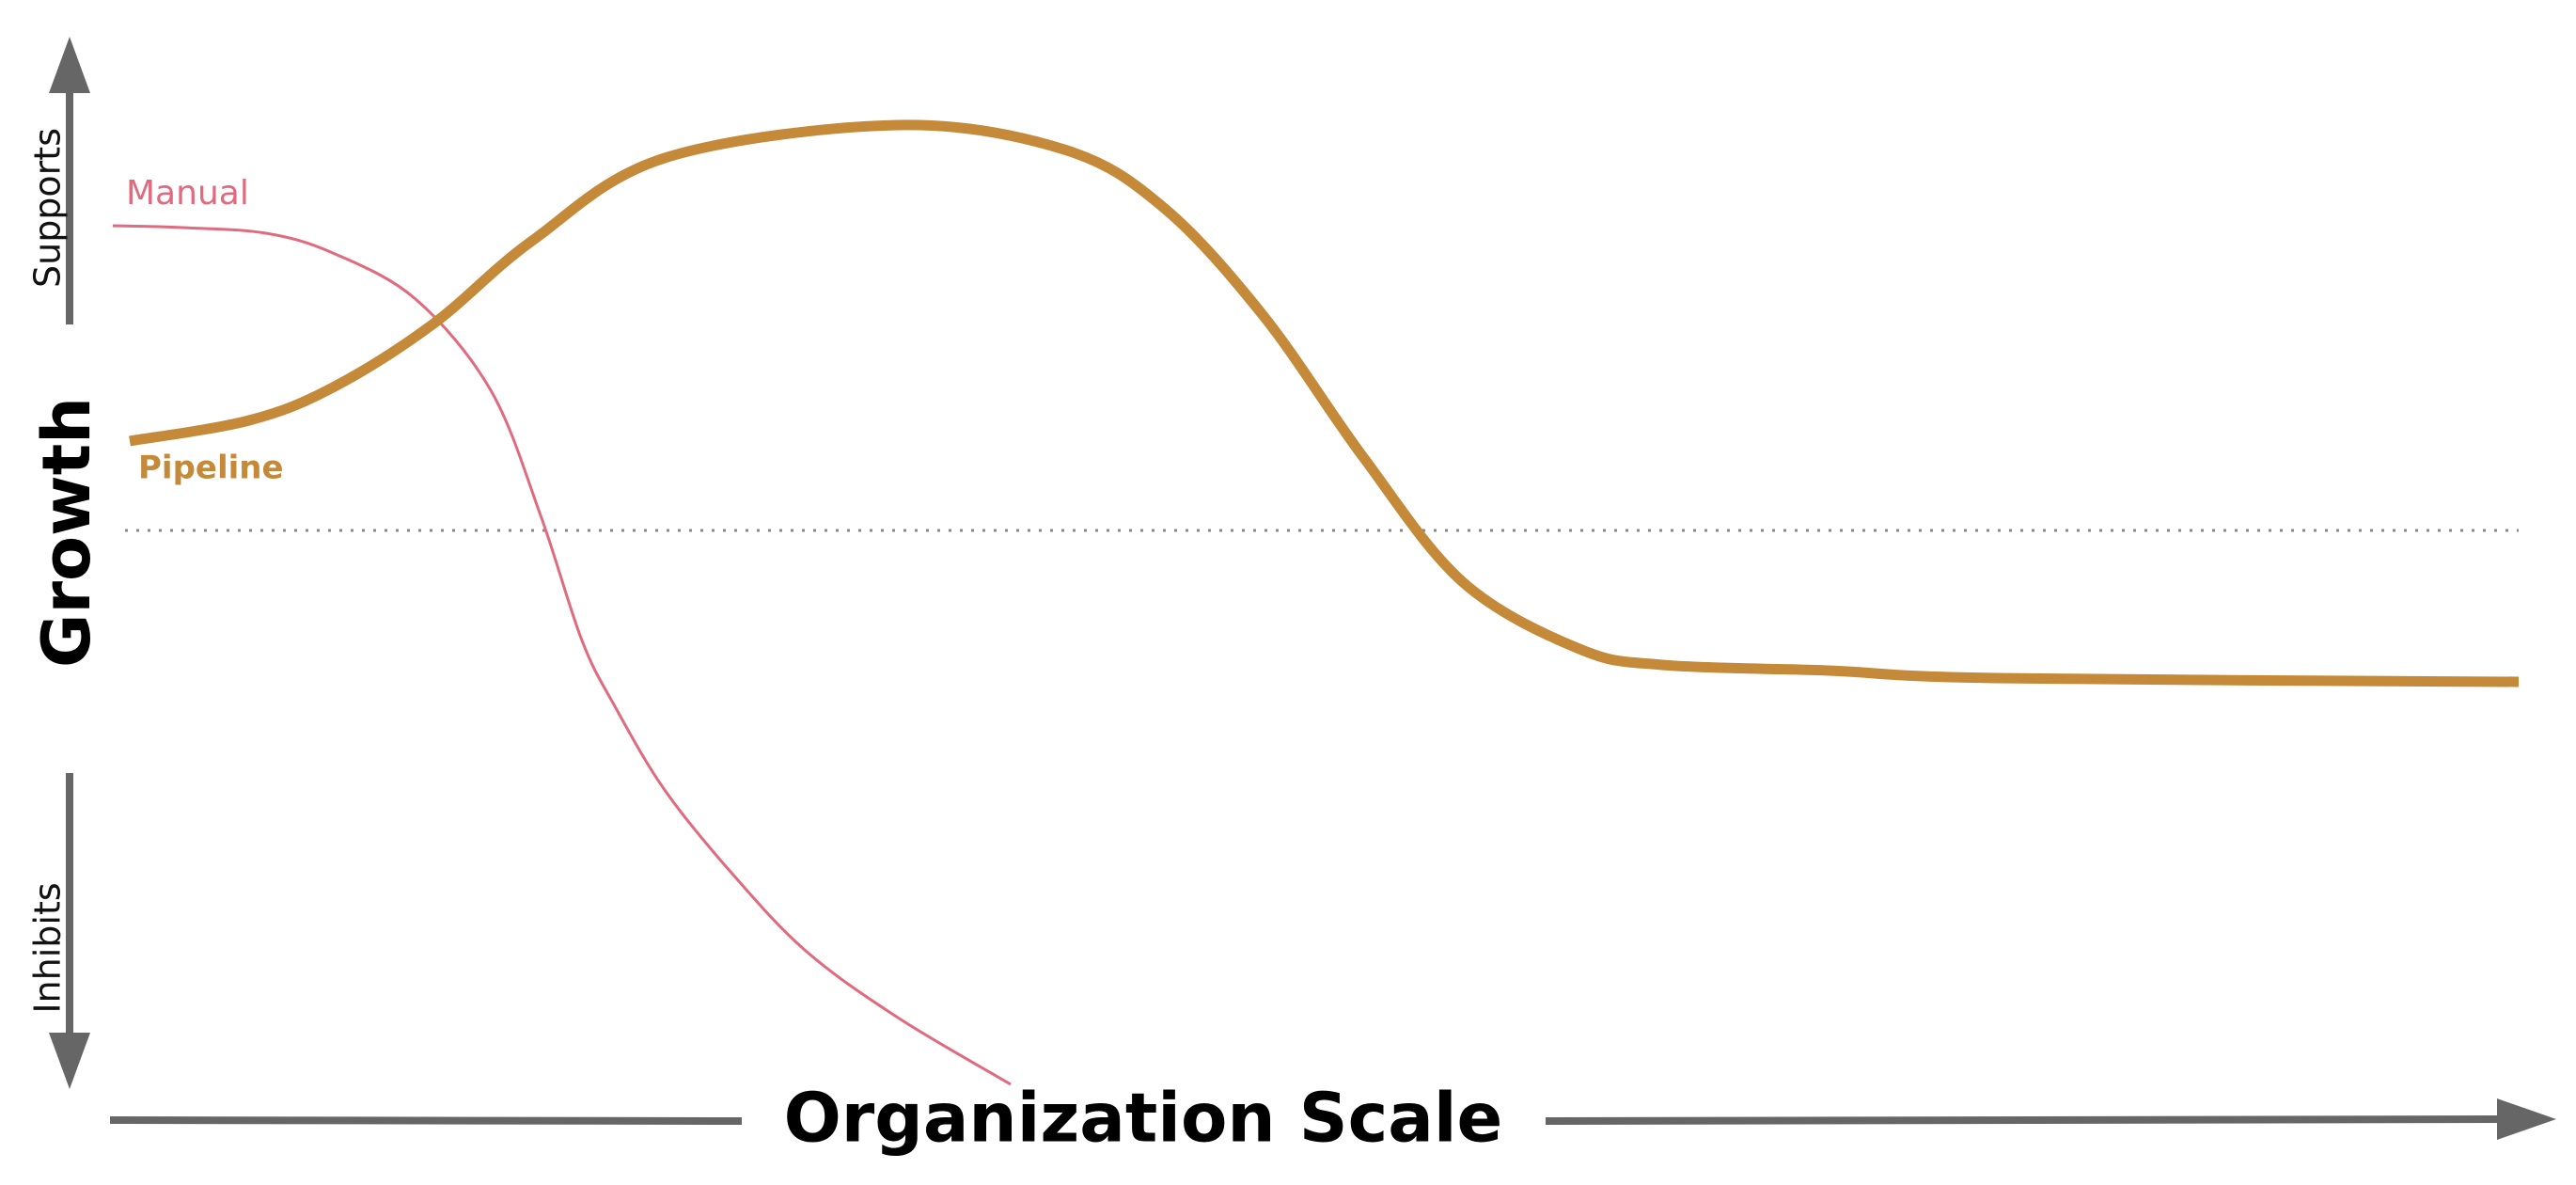  I want to click on axis-x-line-right, so click(2026, 1120).